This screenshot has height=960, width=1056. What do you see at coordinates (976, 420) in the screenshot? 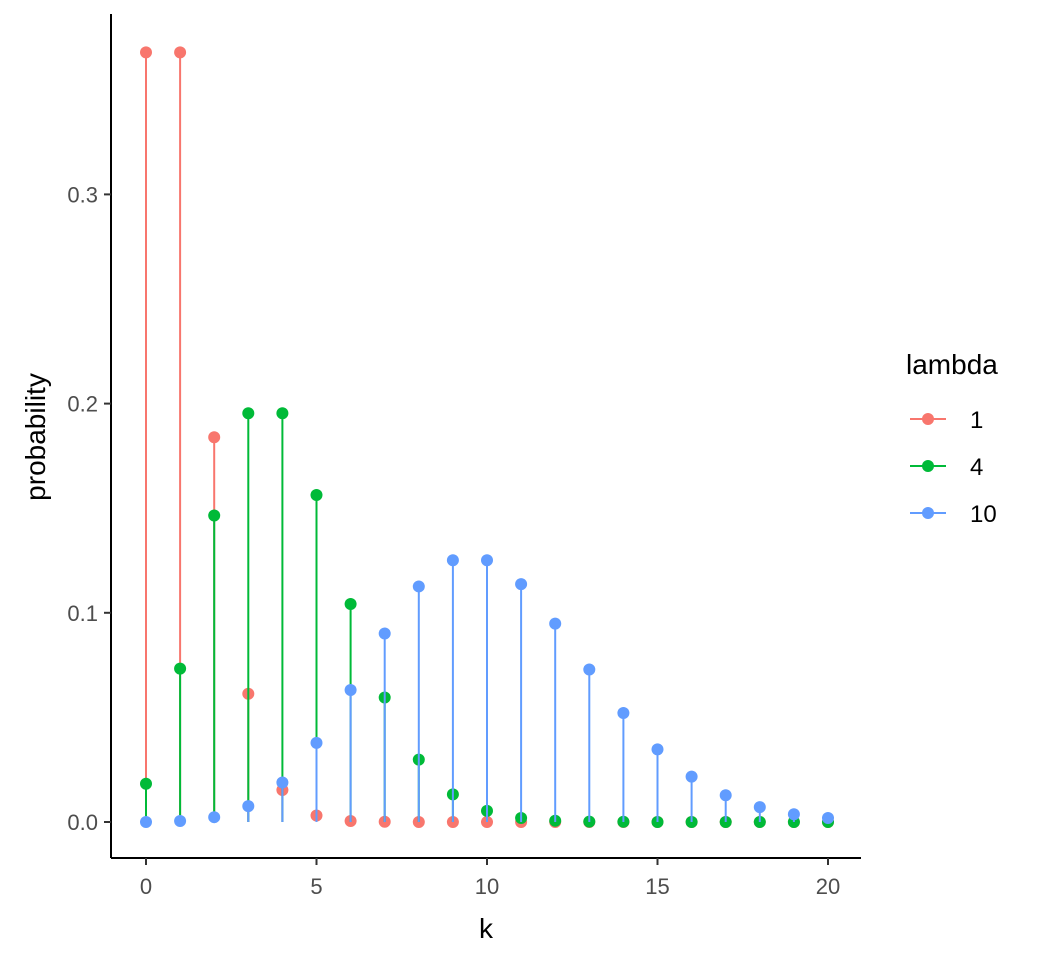
I see `legend-label: 1` at bounding box center [976, 420].